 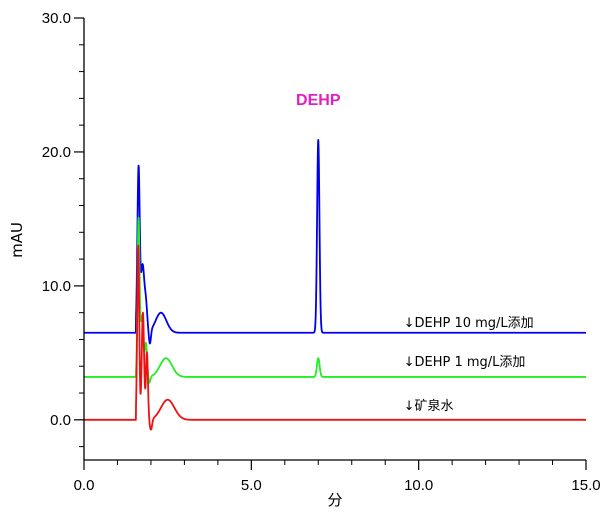 I want to click on peak-label-dehp: DEHP, so click(x=318, y=100).